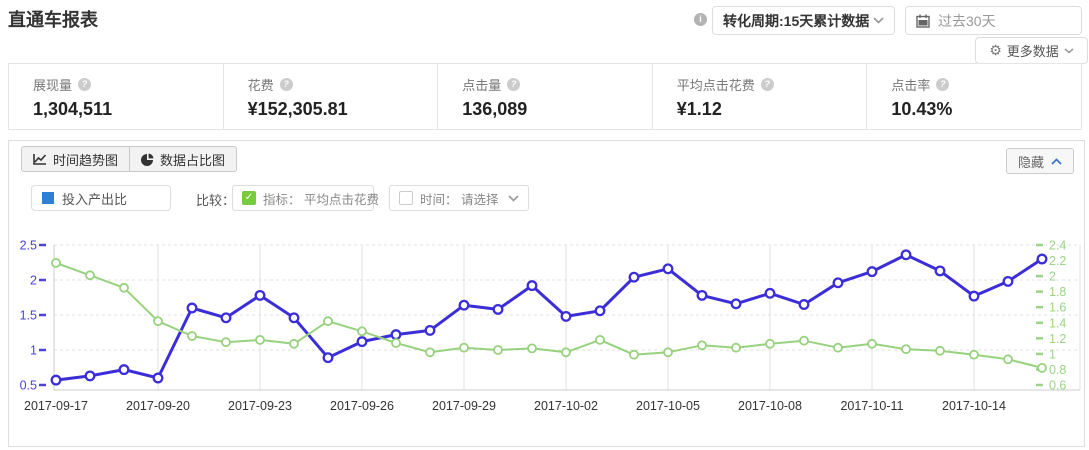 This screenshot has height=450, width=1089. Describe the element at coordinates (53, 85) in the screenshot. I see `metric-label: 展现量` at that location.